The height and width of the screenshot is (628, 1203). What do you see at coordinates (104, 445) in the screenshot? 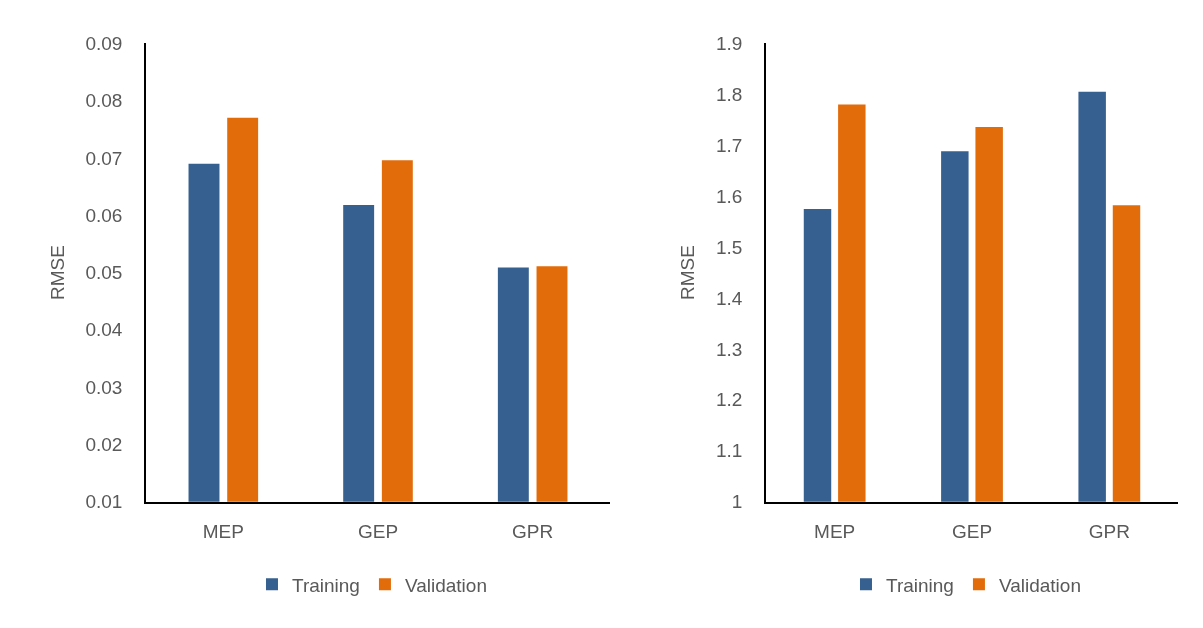
I see `y-tick-label: 0.02` at bounding box center [104, 445].